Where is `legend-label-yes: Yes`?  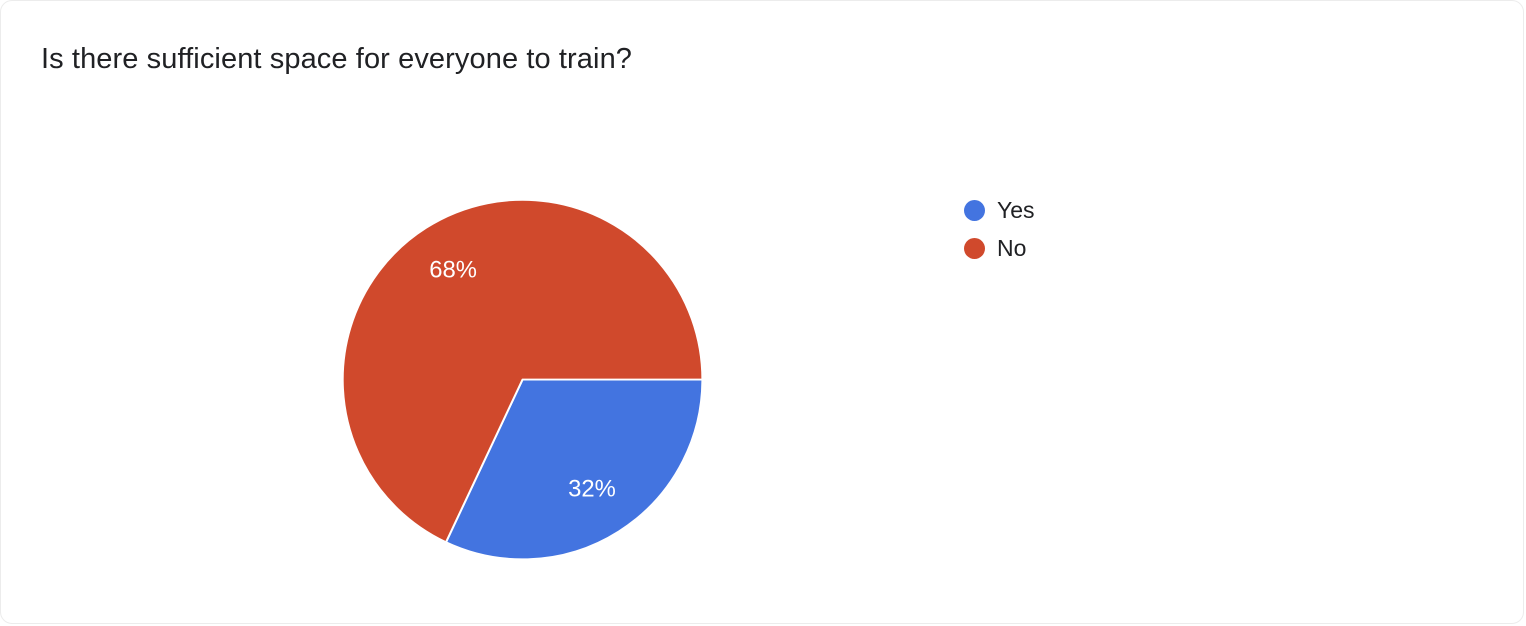
legend-label-yes: Yes is located at coordinates (1016, 210).